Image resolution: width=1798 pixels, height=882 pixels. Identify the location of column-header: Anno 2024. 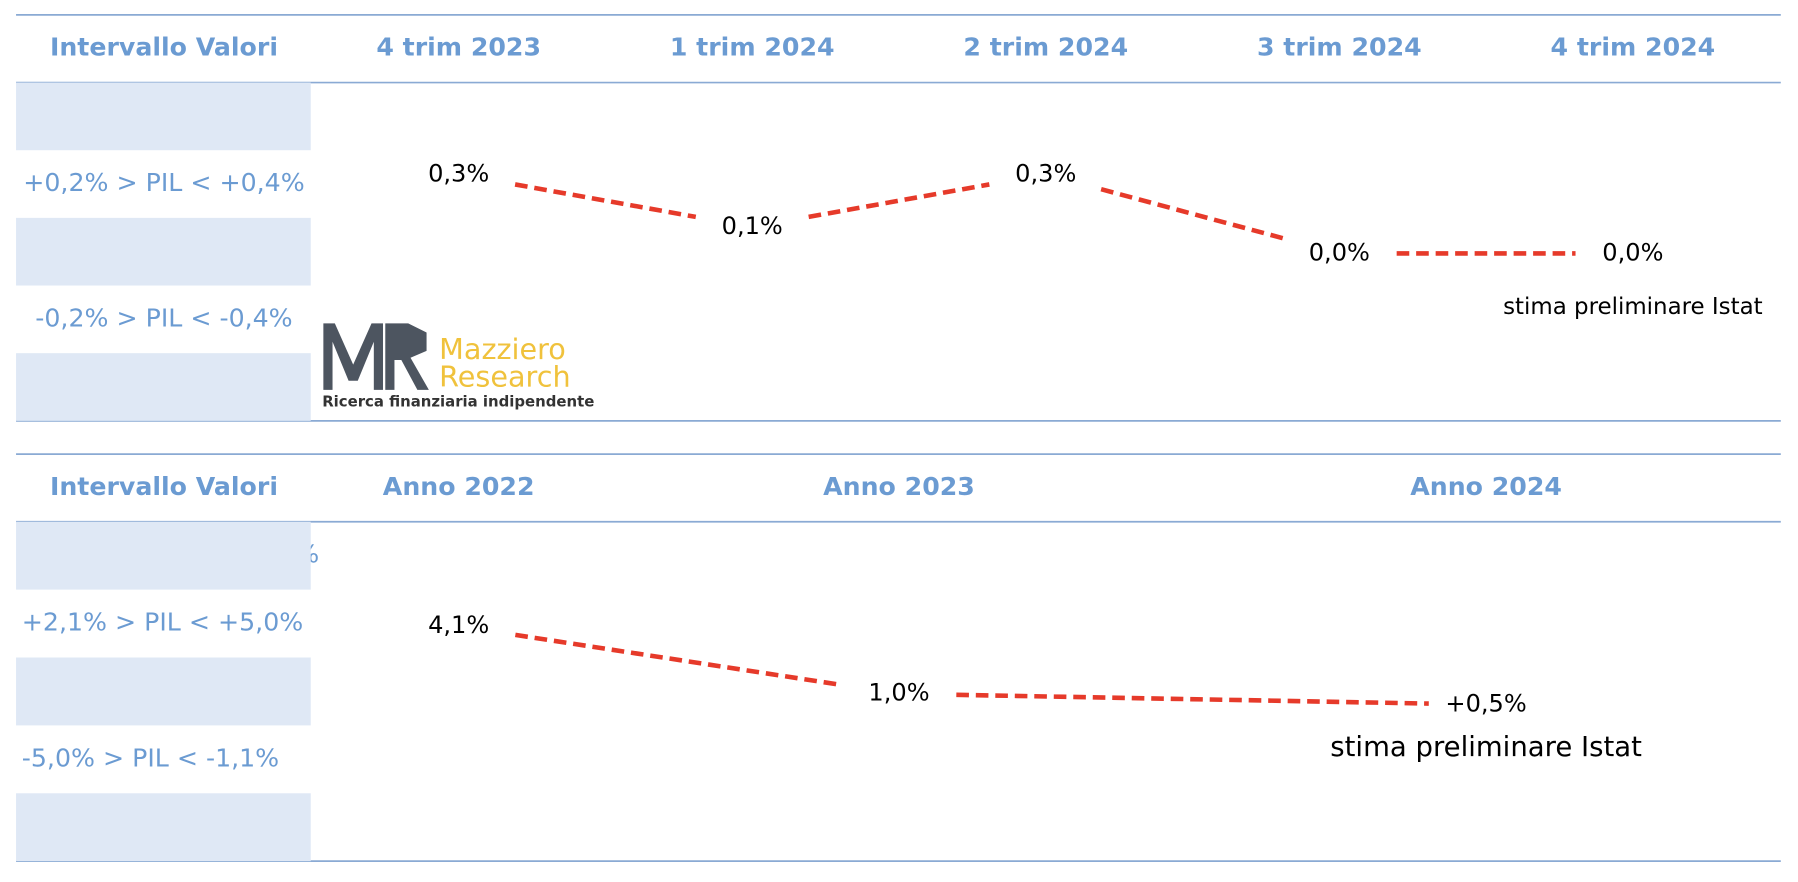
(1486, 486).